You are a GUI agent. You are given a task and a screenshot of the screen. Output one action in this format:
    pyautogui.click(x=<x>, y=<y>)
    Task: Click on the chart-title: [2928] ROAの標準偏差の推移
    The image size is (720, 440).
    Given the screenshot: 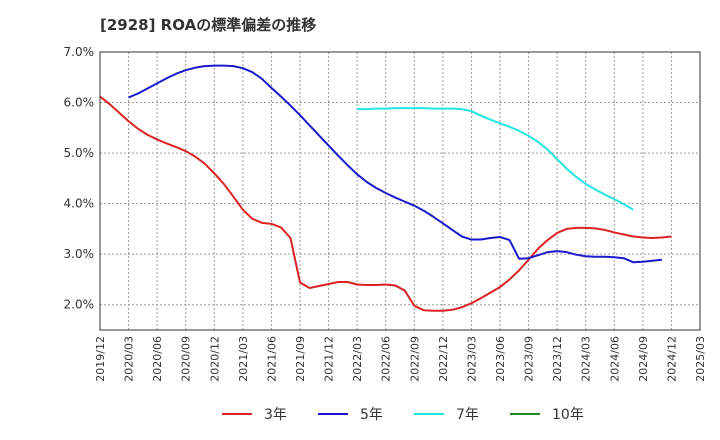 What is the action you would take?
    pyautogui.click(x=208, y=25)
    